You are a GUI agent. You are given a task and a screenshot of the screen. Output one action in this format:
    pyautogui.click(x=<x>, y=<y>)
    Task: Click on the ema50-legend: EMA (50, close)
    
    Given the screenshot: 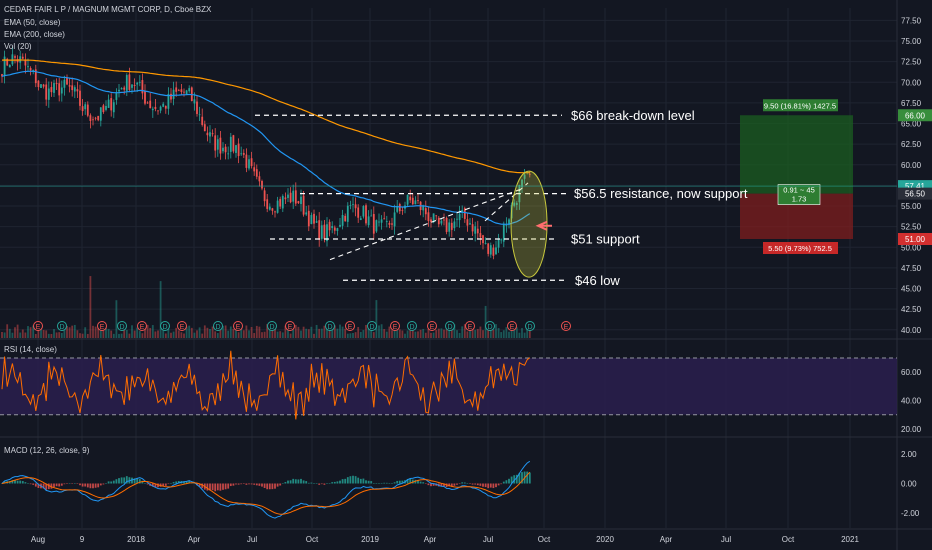 What is the action you would take?
    pyautogui.click(x=32, y=22)
    